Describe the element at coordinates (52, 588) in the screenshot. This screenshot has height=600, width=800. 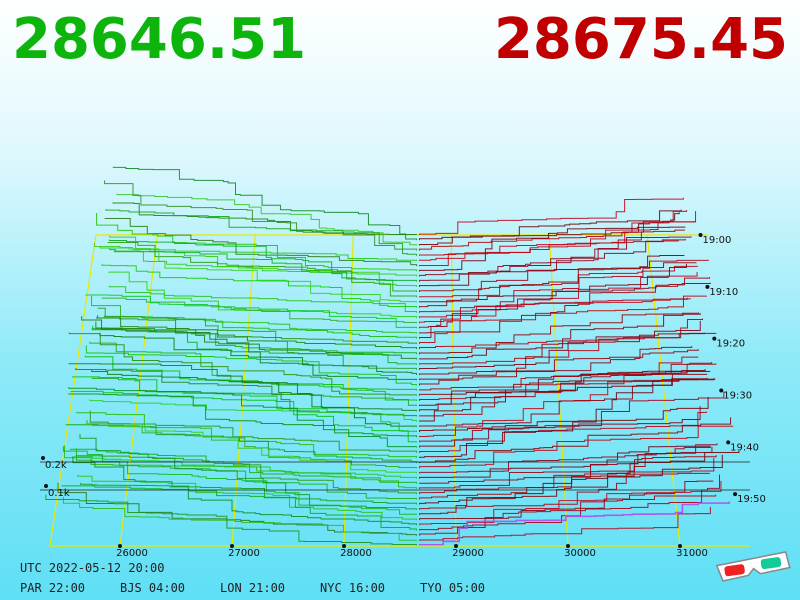
I see `zone-time: PAR 22:00` at that location.